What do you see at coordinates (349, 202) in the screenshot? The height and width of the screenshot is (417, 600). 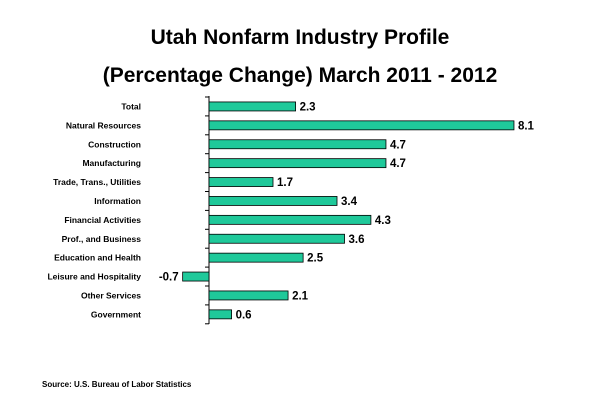 I see `data-label: 3.4` at bounding box center [349, 202].